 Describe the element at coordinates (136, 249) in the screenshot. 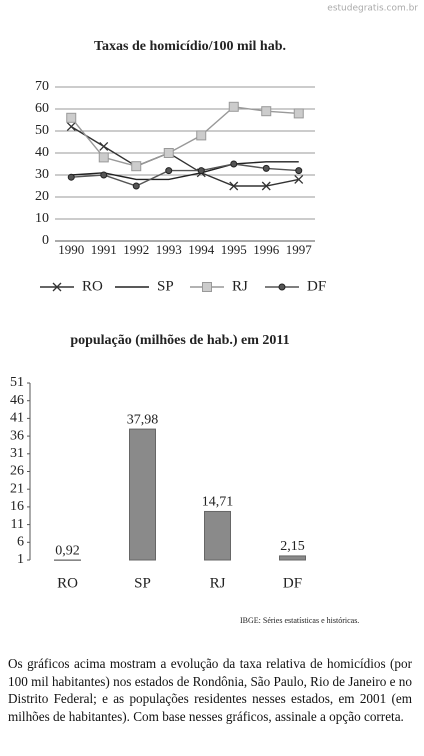

I see `x-tick-label: 1992` at that location.